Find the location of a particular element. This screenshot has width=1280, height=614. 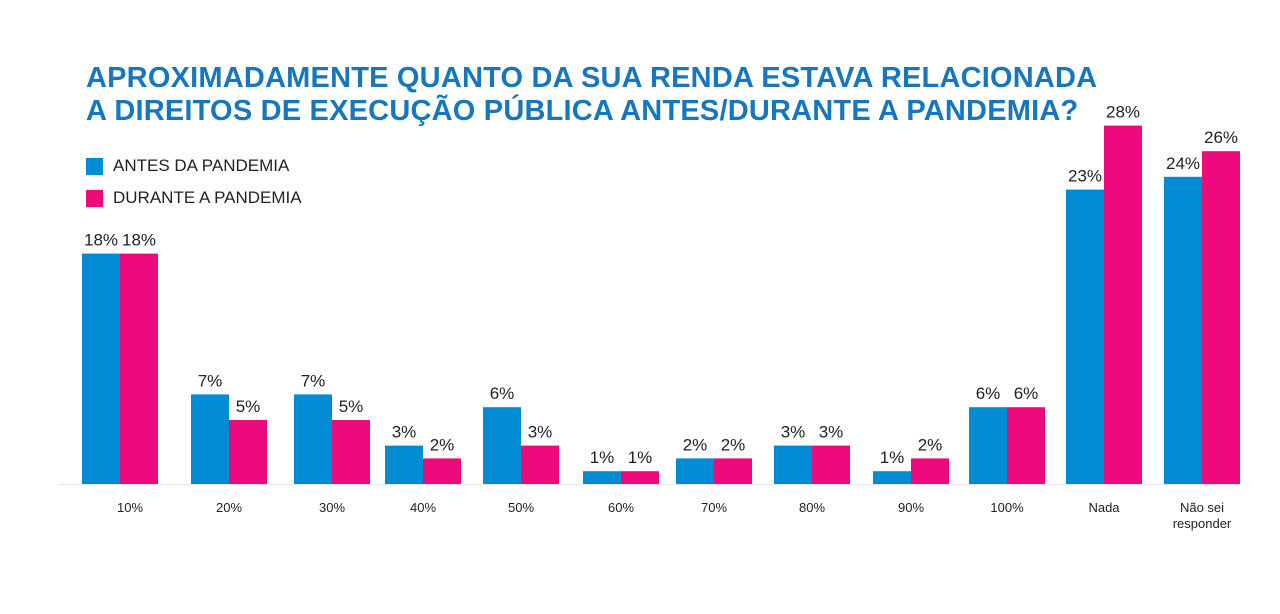

data-label-durante-4: 3% is located at coordinates (540, 432).